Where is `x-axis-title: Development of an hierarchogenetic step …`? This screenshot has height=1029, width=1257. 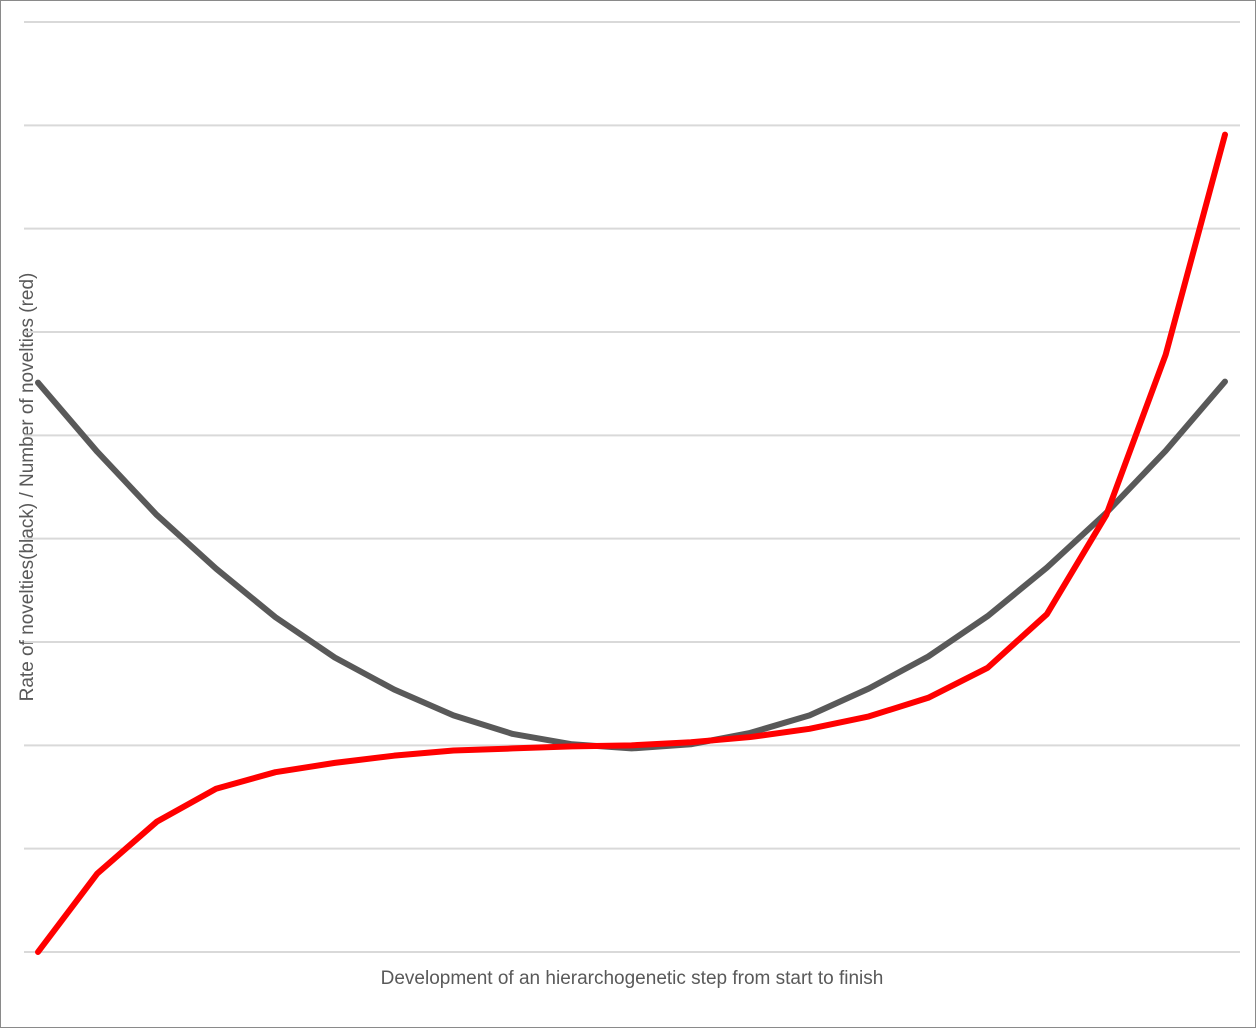
x-axis-title: Development of an hierarchogenetic step … is located at coordinates (632, 978).